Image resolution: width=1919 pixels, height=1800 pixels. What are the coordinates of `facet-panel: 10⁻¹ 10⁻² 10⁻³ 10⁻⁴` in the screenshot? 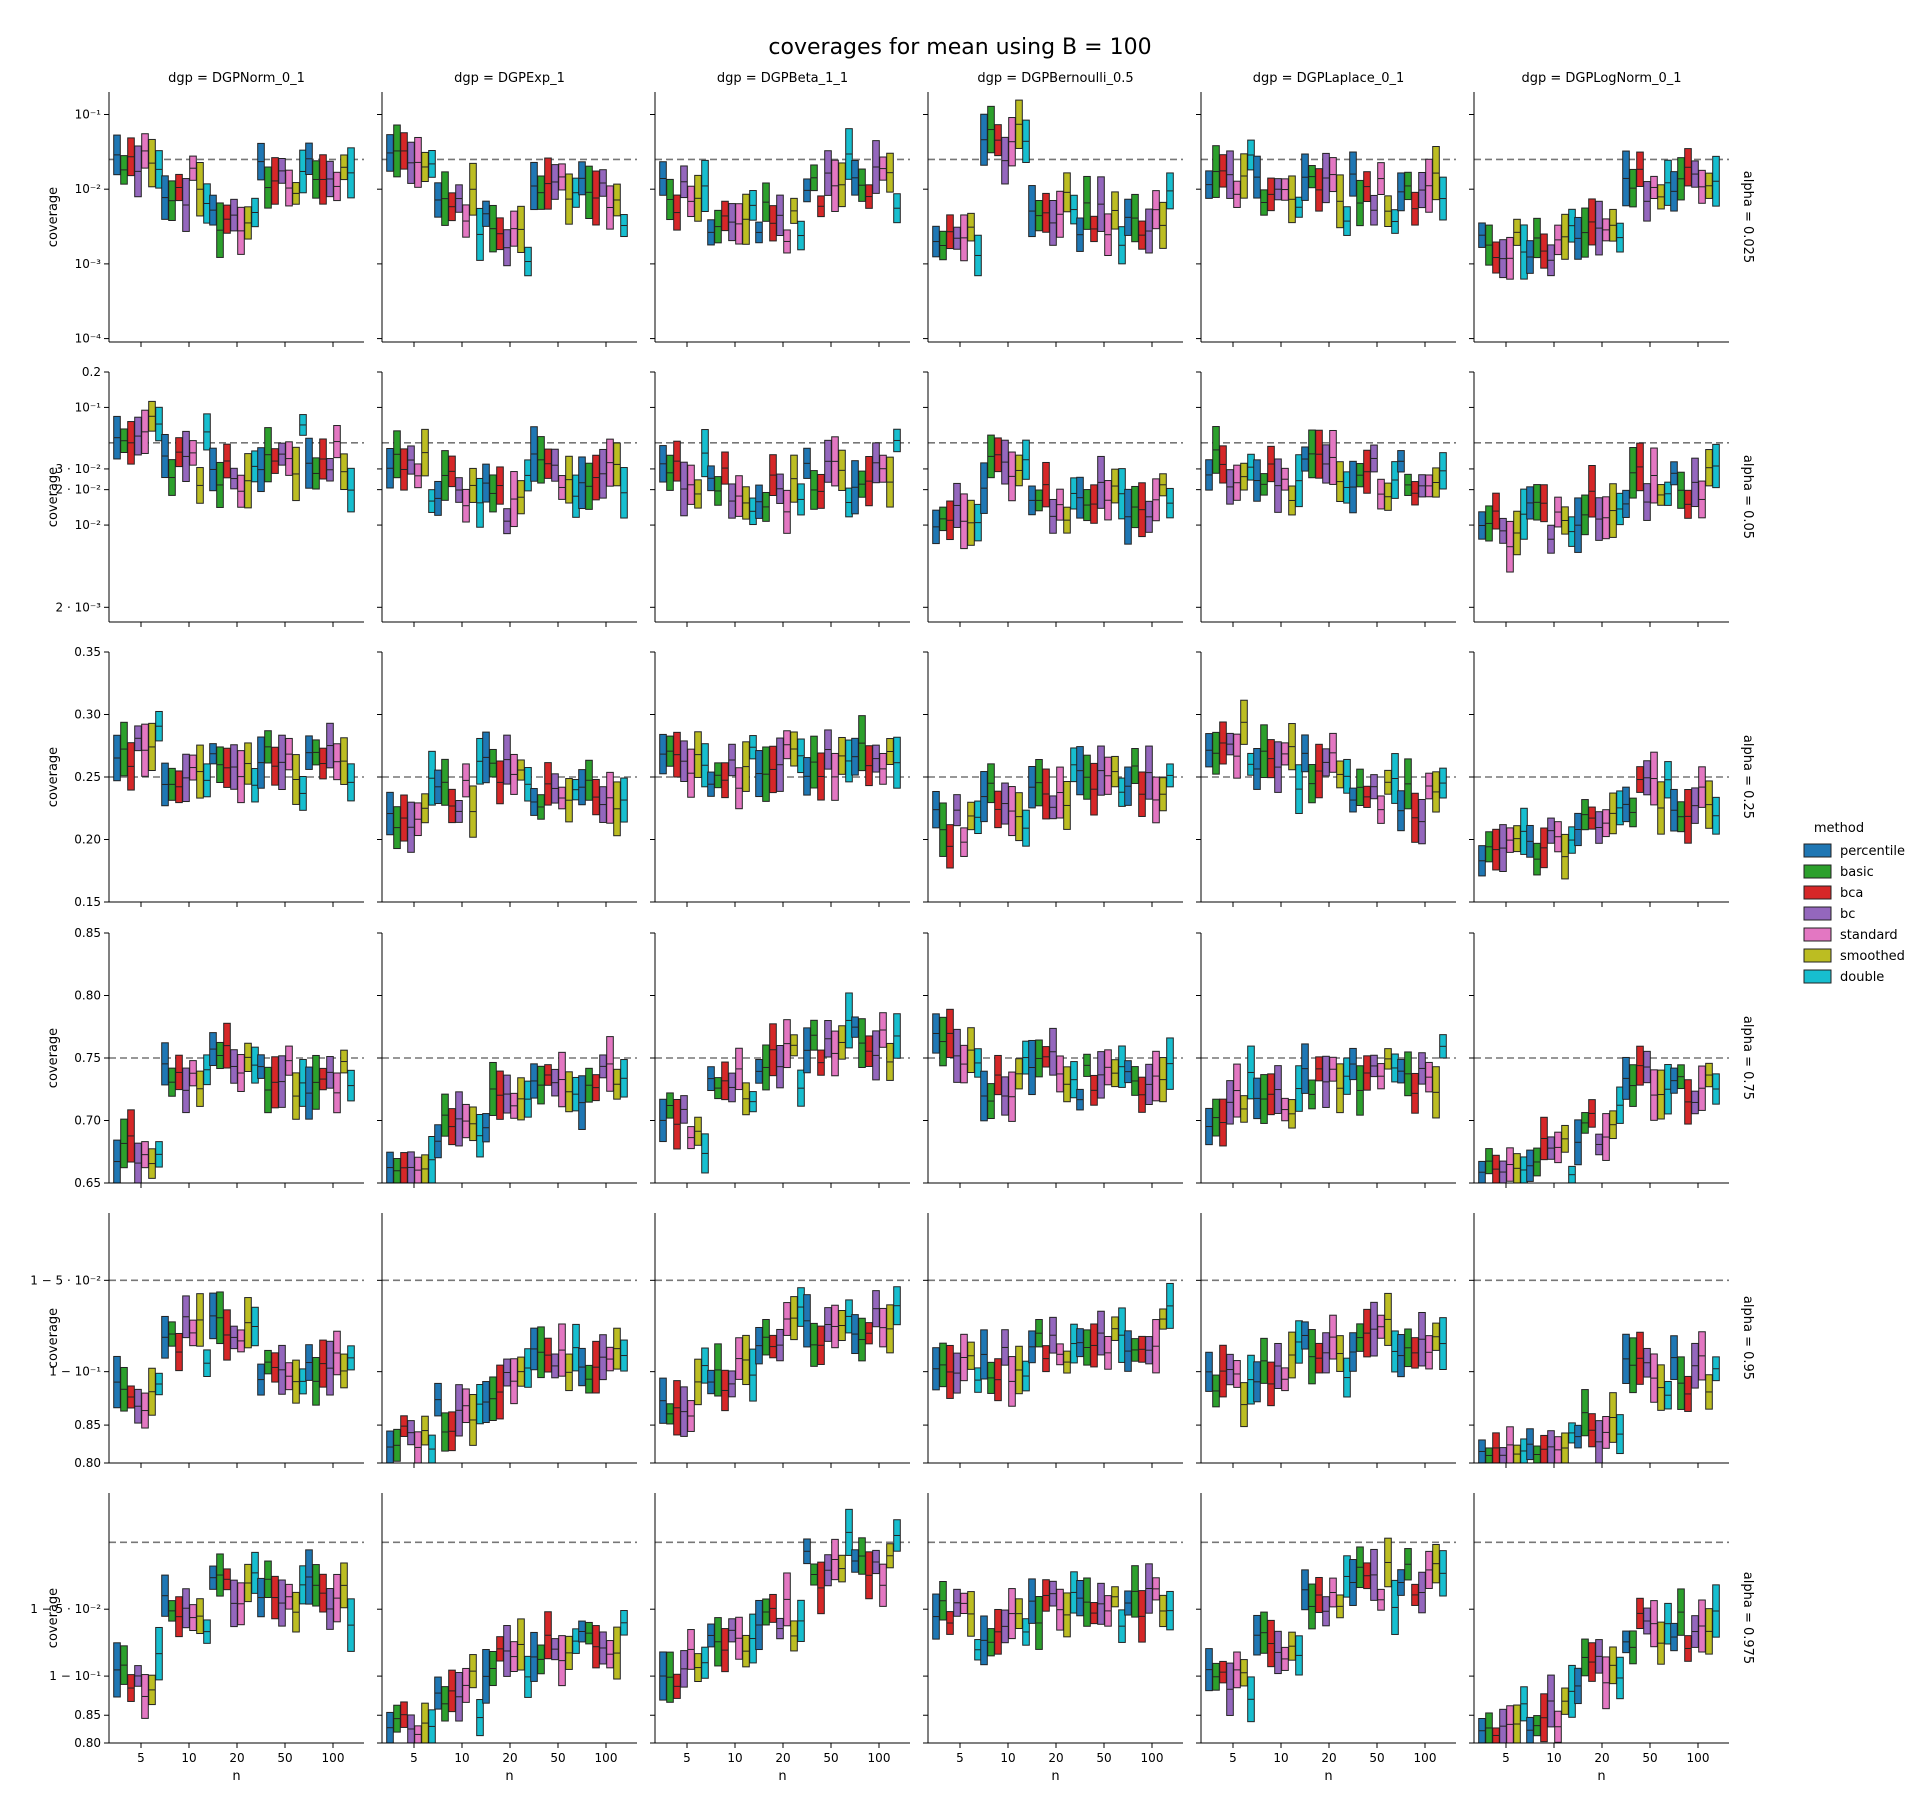 It's located at (219, 219).